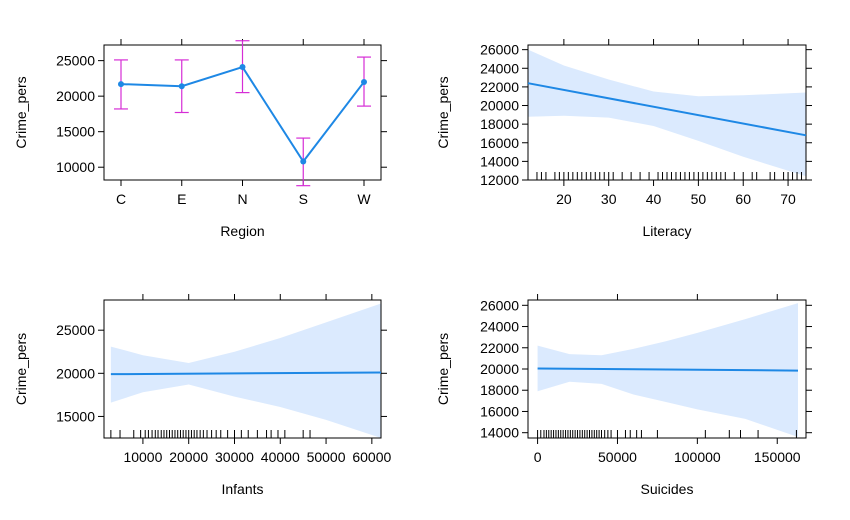  Describe the element at coordinates (743, 199) in the screenshot. I see `x-tick-label: 60` at that location.